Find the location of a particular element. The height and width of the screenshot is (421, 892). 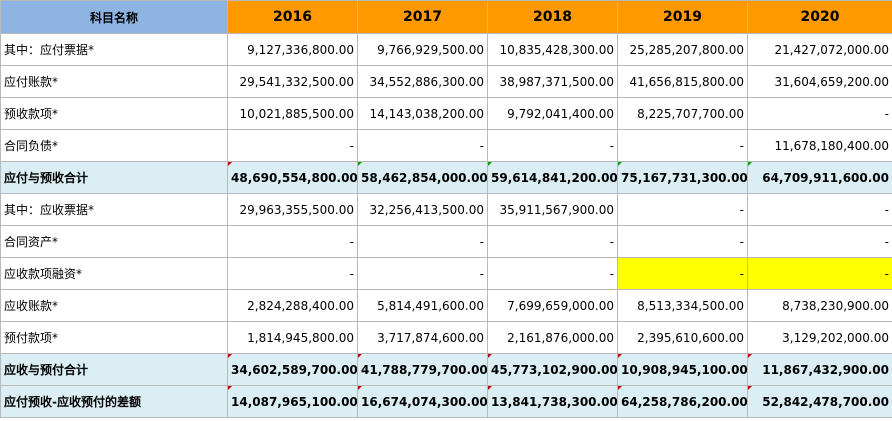

value-cell: 25,285,207,800.00 is located at coordinates (682, 49).